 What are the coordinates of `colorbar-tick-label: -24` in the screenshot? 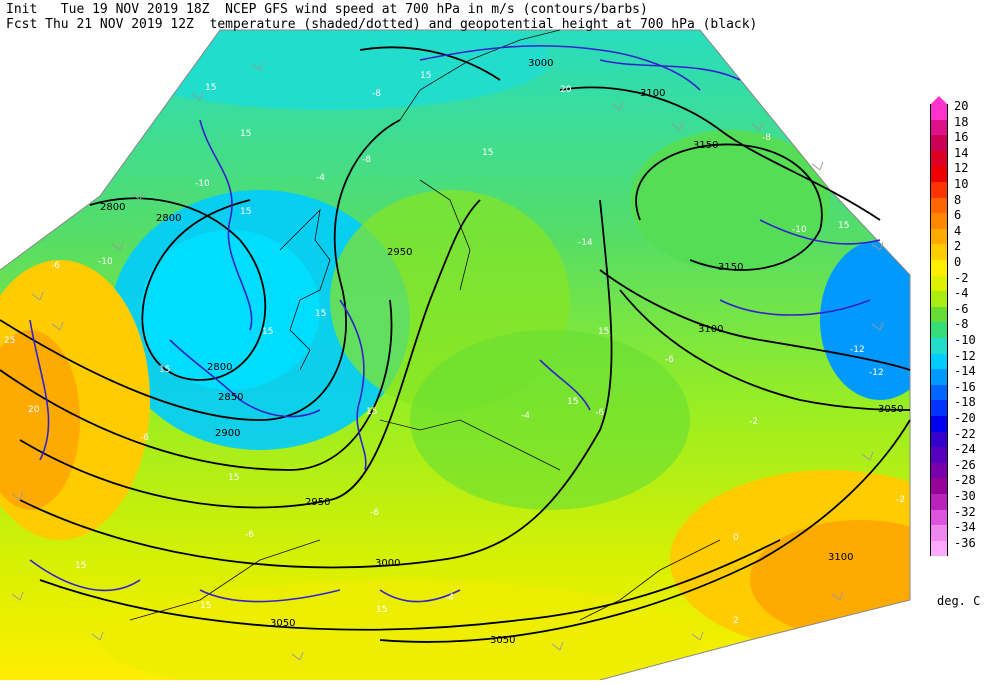 It's located at (965, 449).